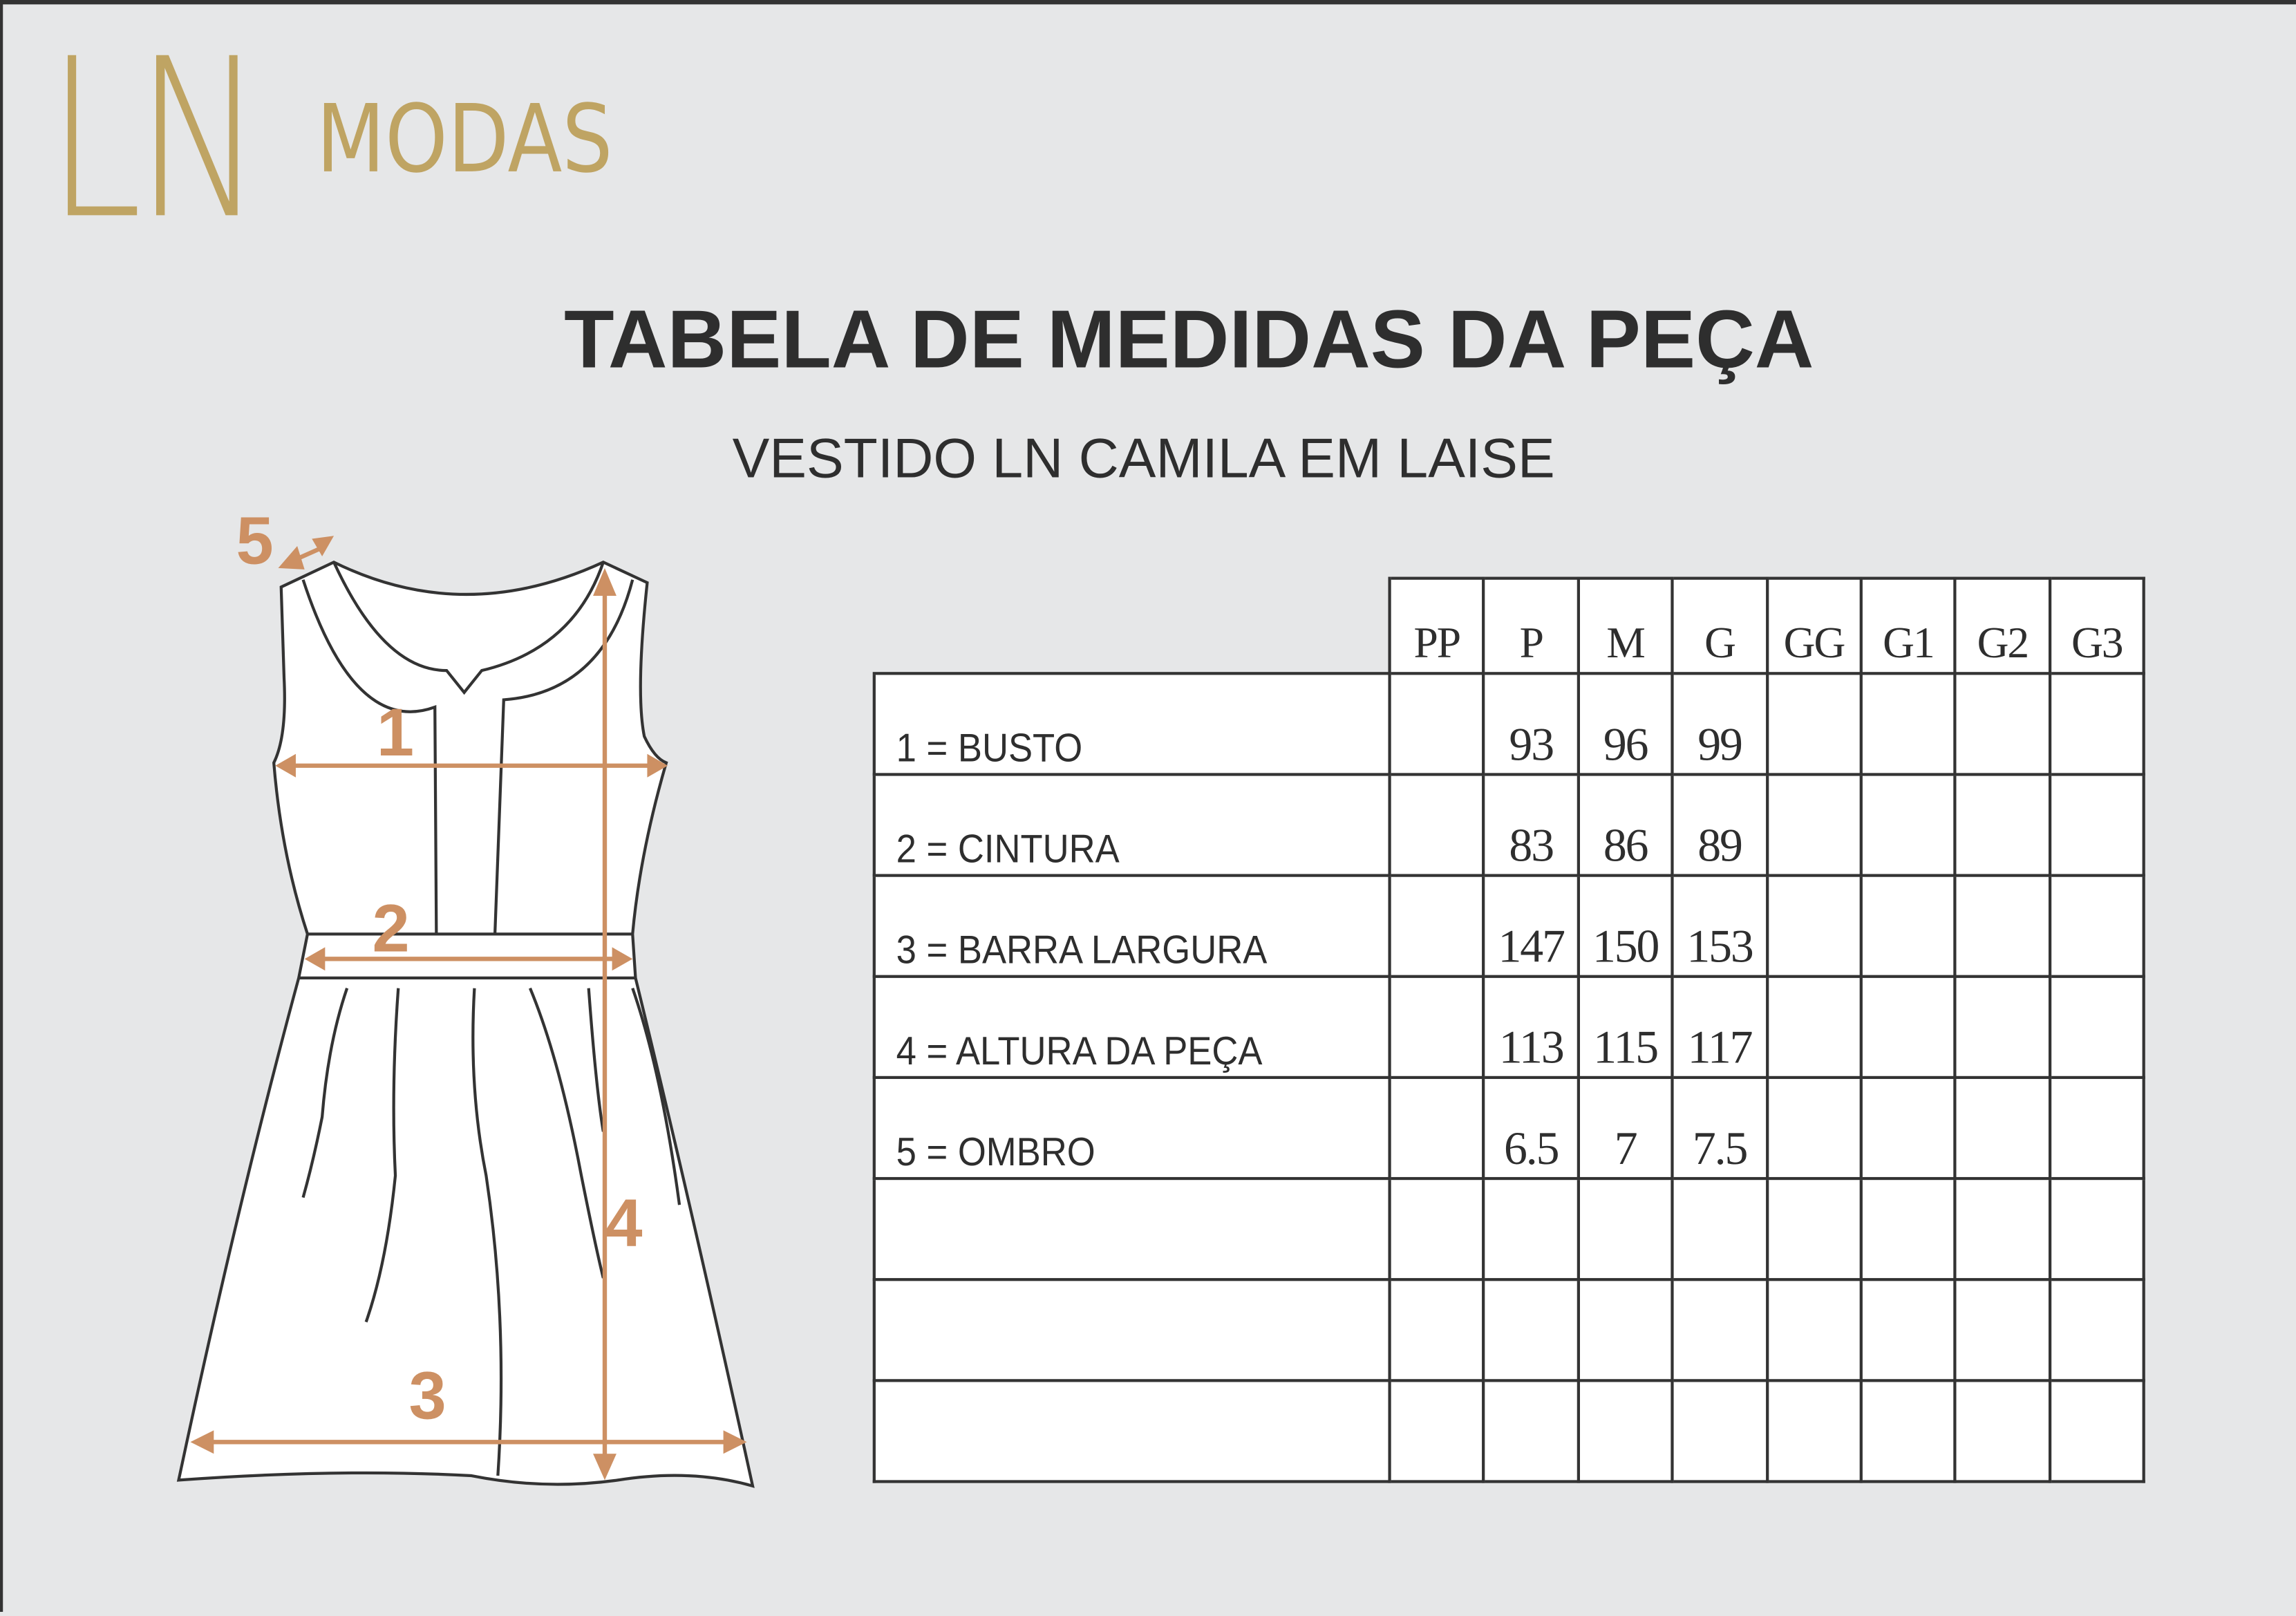 Image resolution: width=2296 pixels, height=1616 pixels. Describe the element at coordinates (1531, 926) in the screenshot. I see `measurement-value: 147` at that location.